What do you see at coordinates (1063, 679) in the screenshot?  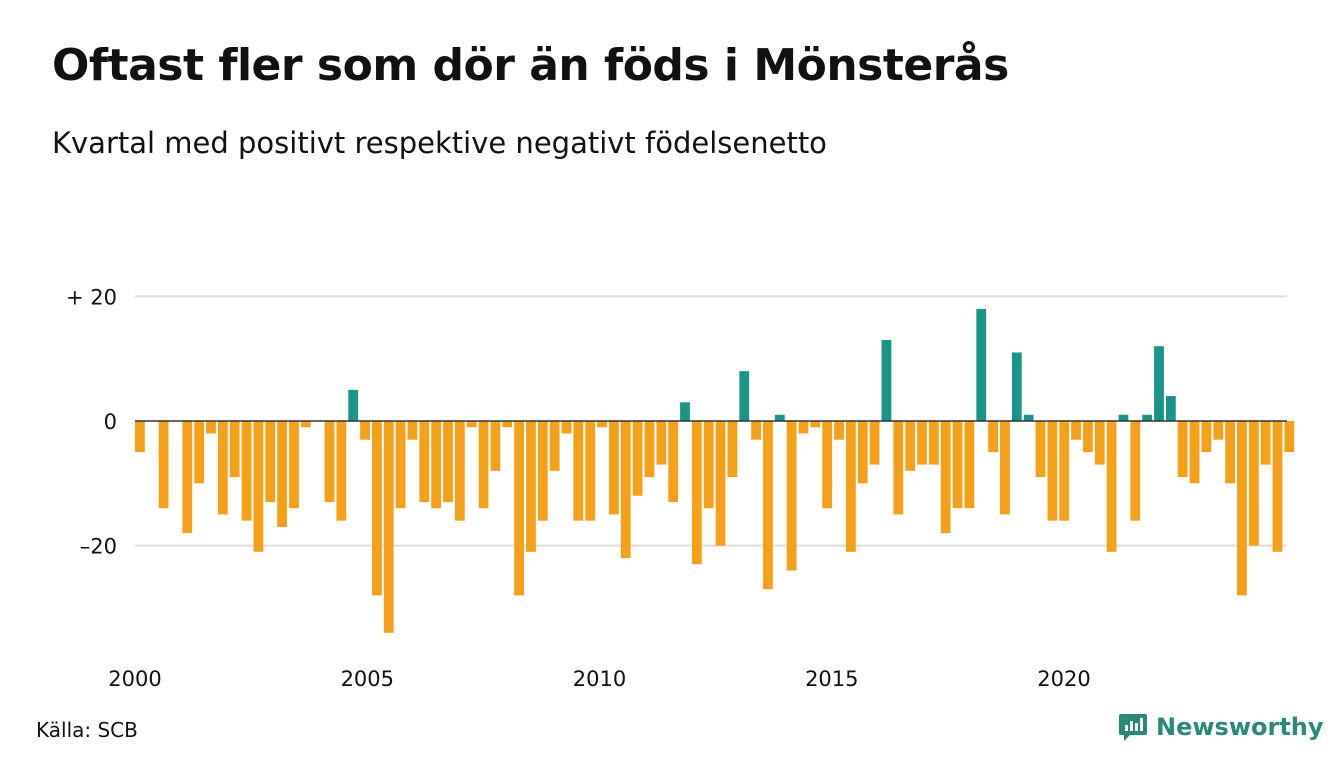 I see `x-tick-label-4: 2020` at bounding box center [1063, 679].